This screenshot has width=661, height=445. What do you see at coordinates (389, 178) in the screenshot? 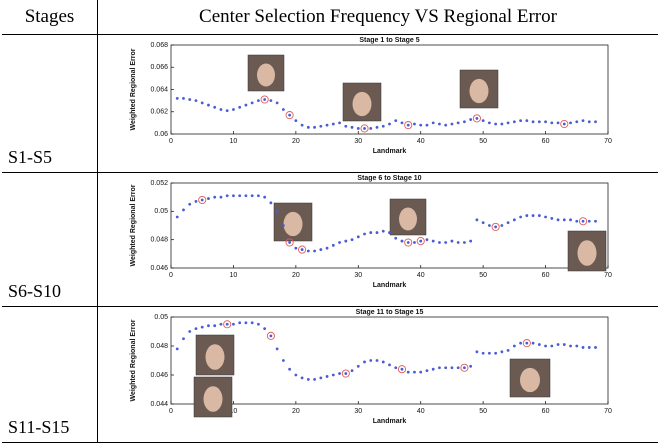
I see `chart-title: Stage 6 to Stage 10` at bounding box center [389, 178].